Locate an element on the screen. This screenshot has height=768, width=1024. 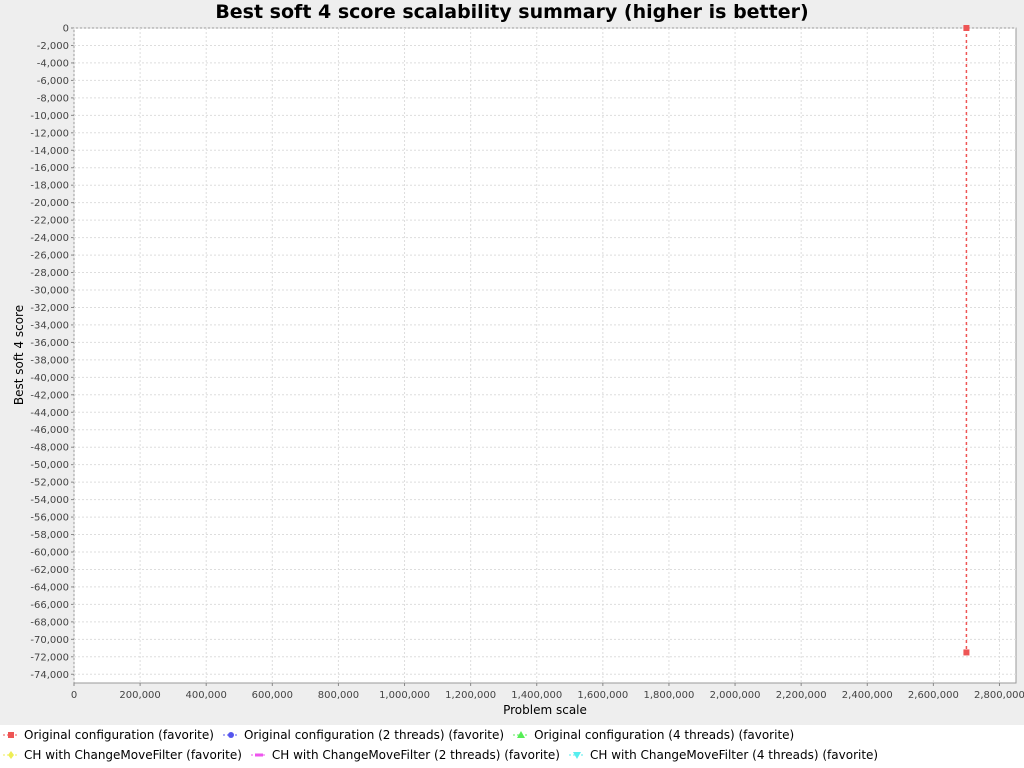
x-tick-label: 600,000 is located at coordinates (272, 695).